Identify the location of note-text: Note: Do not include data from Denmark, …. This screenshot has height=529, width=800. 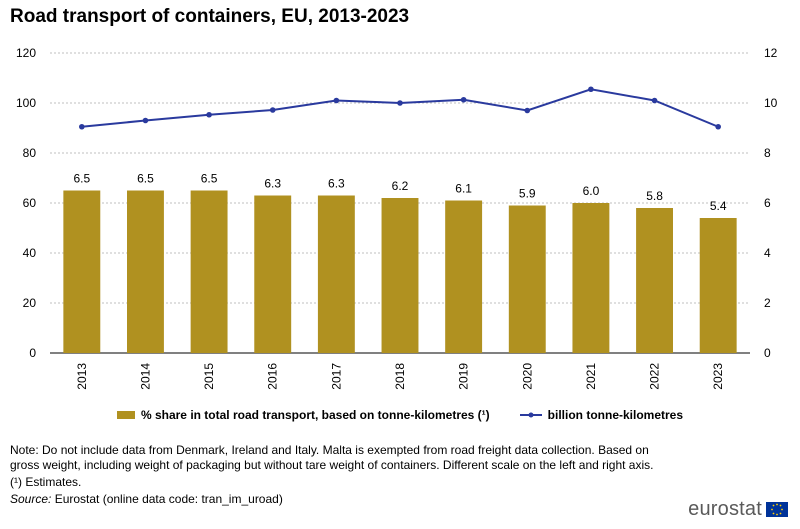
(332, 457).